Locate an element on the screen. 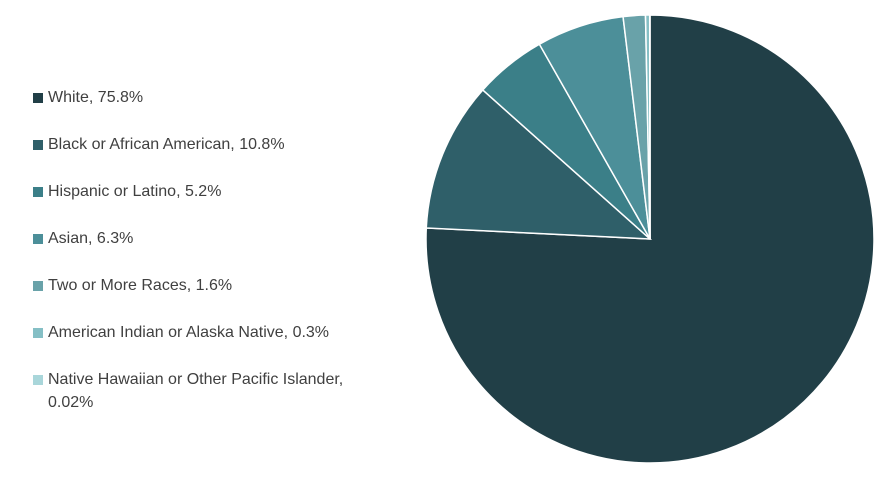  legend-label: Two or More Races, 1.6% is located at coordinates (140, 285).